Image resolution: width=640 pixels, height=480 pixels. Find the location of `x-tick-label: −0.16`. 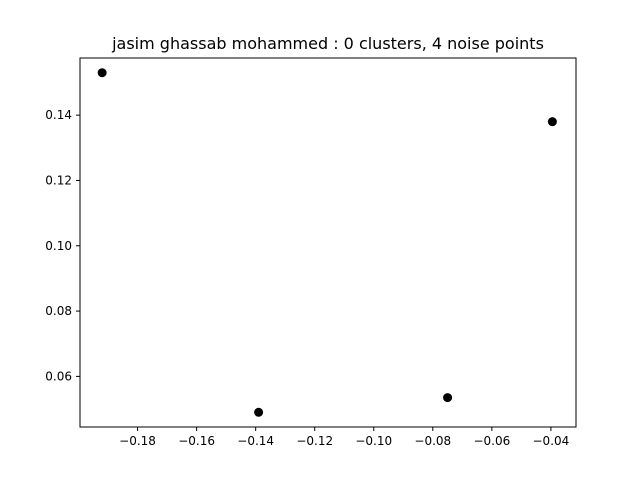

x-tick-label: −0.16 is located at coordinates (196, 441).